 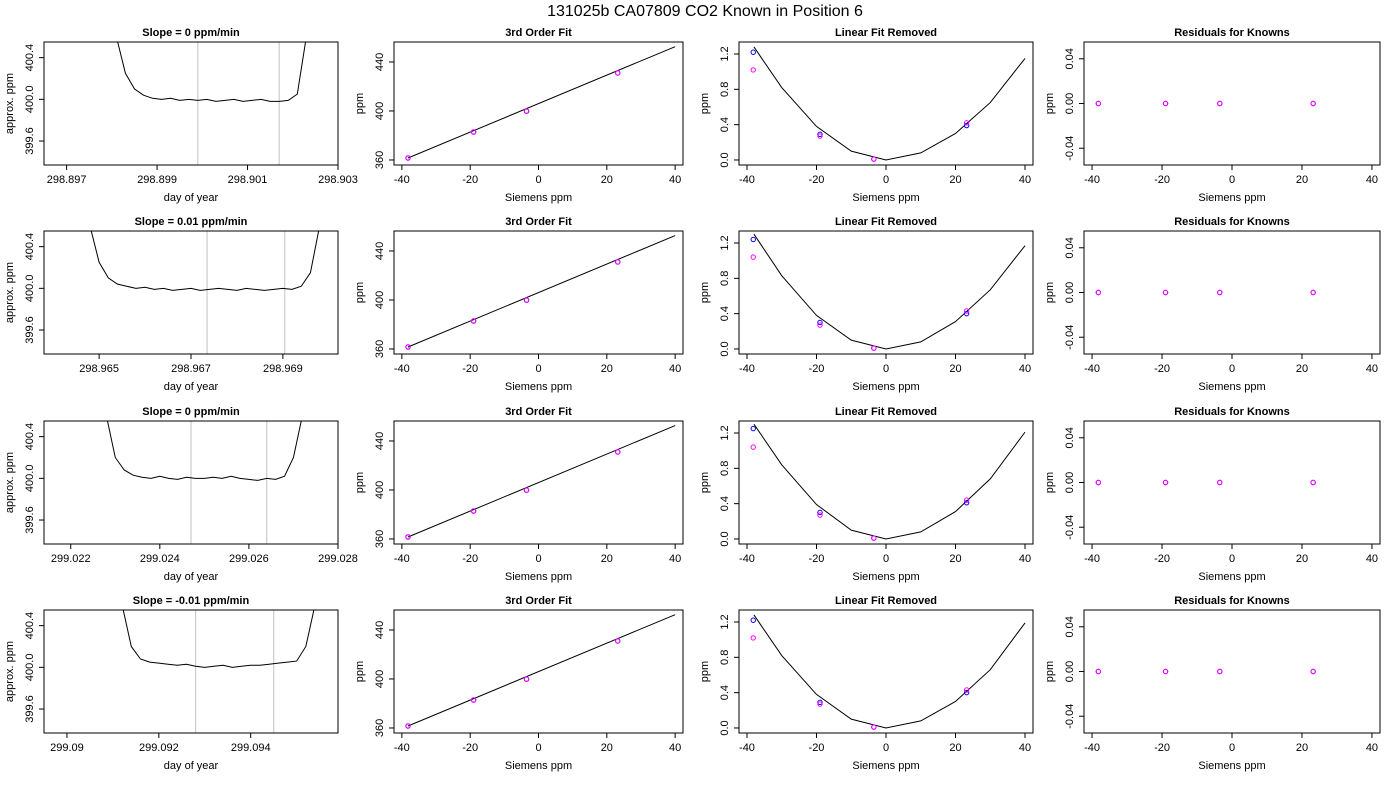 I want to click on panel-title: 3rd Order Fit, so click(x=538, y=222).